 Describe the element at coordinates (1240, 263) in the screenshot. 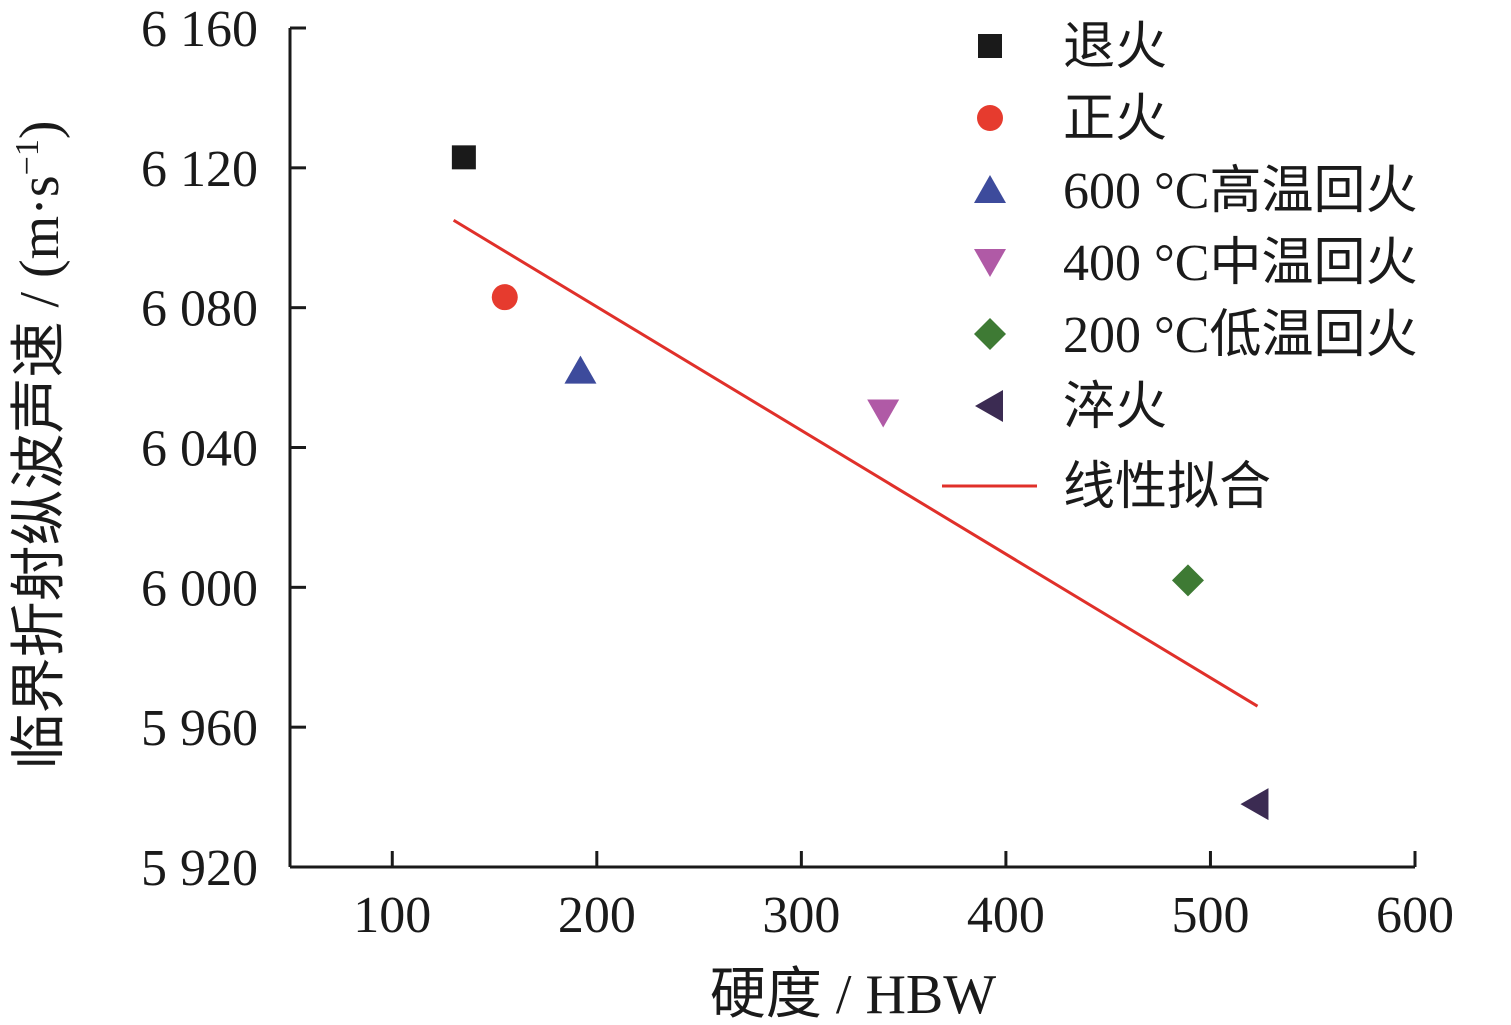

I see `legend-label: 400 °C中温回火` at that location.